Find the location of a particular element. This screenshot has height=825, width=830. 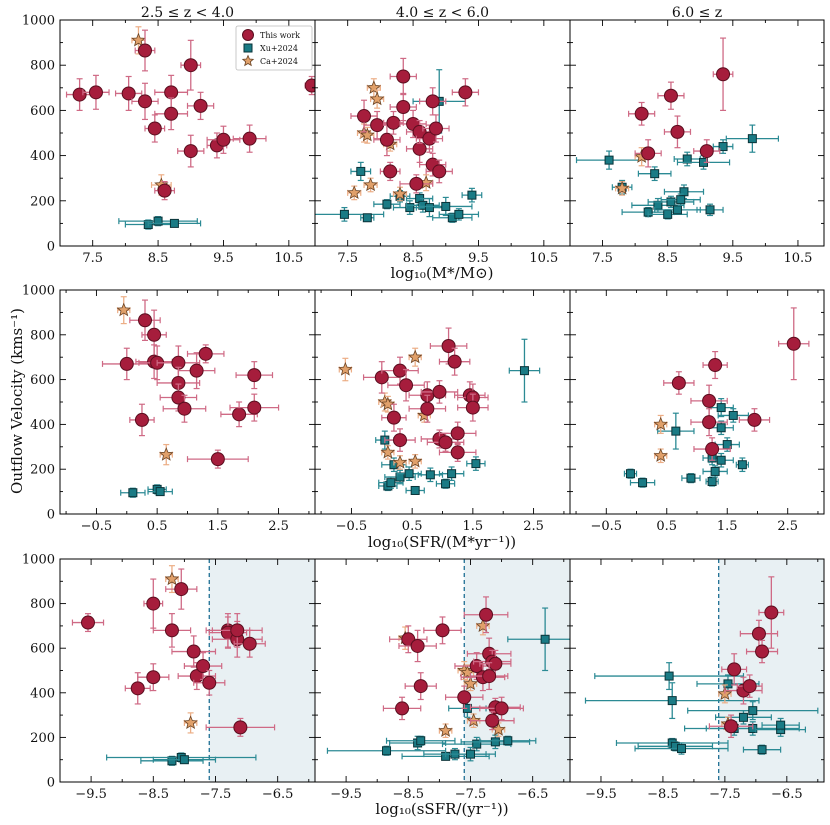

legend-label: Ca+2024 is located at coordinates (279, 61).